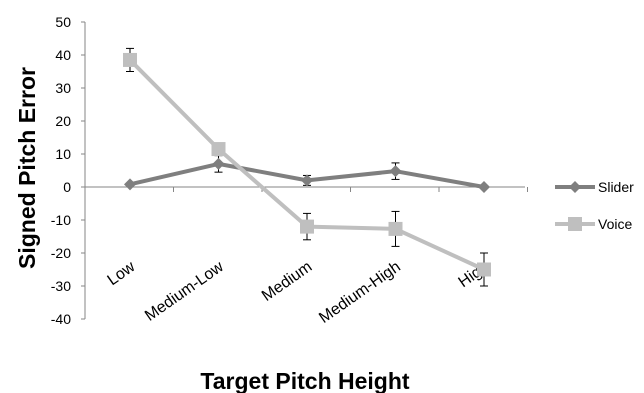 The height and width of the screenshot is (393, 644). What do you see at coordinates (61, 286) in the screenshot?
I see `y-tick-label: -30` at bounding box center [61, 286].